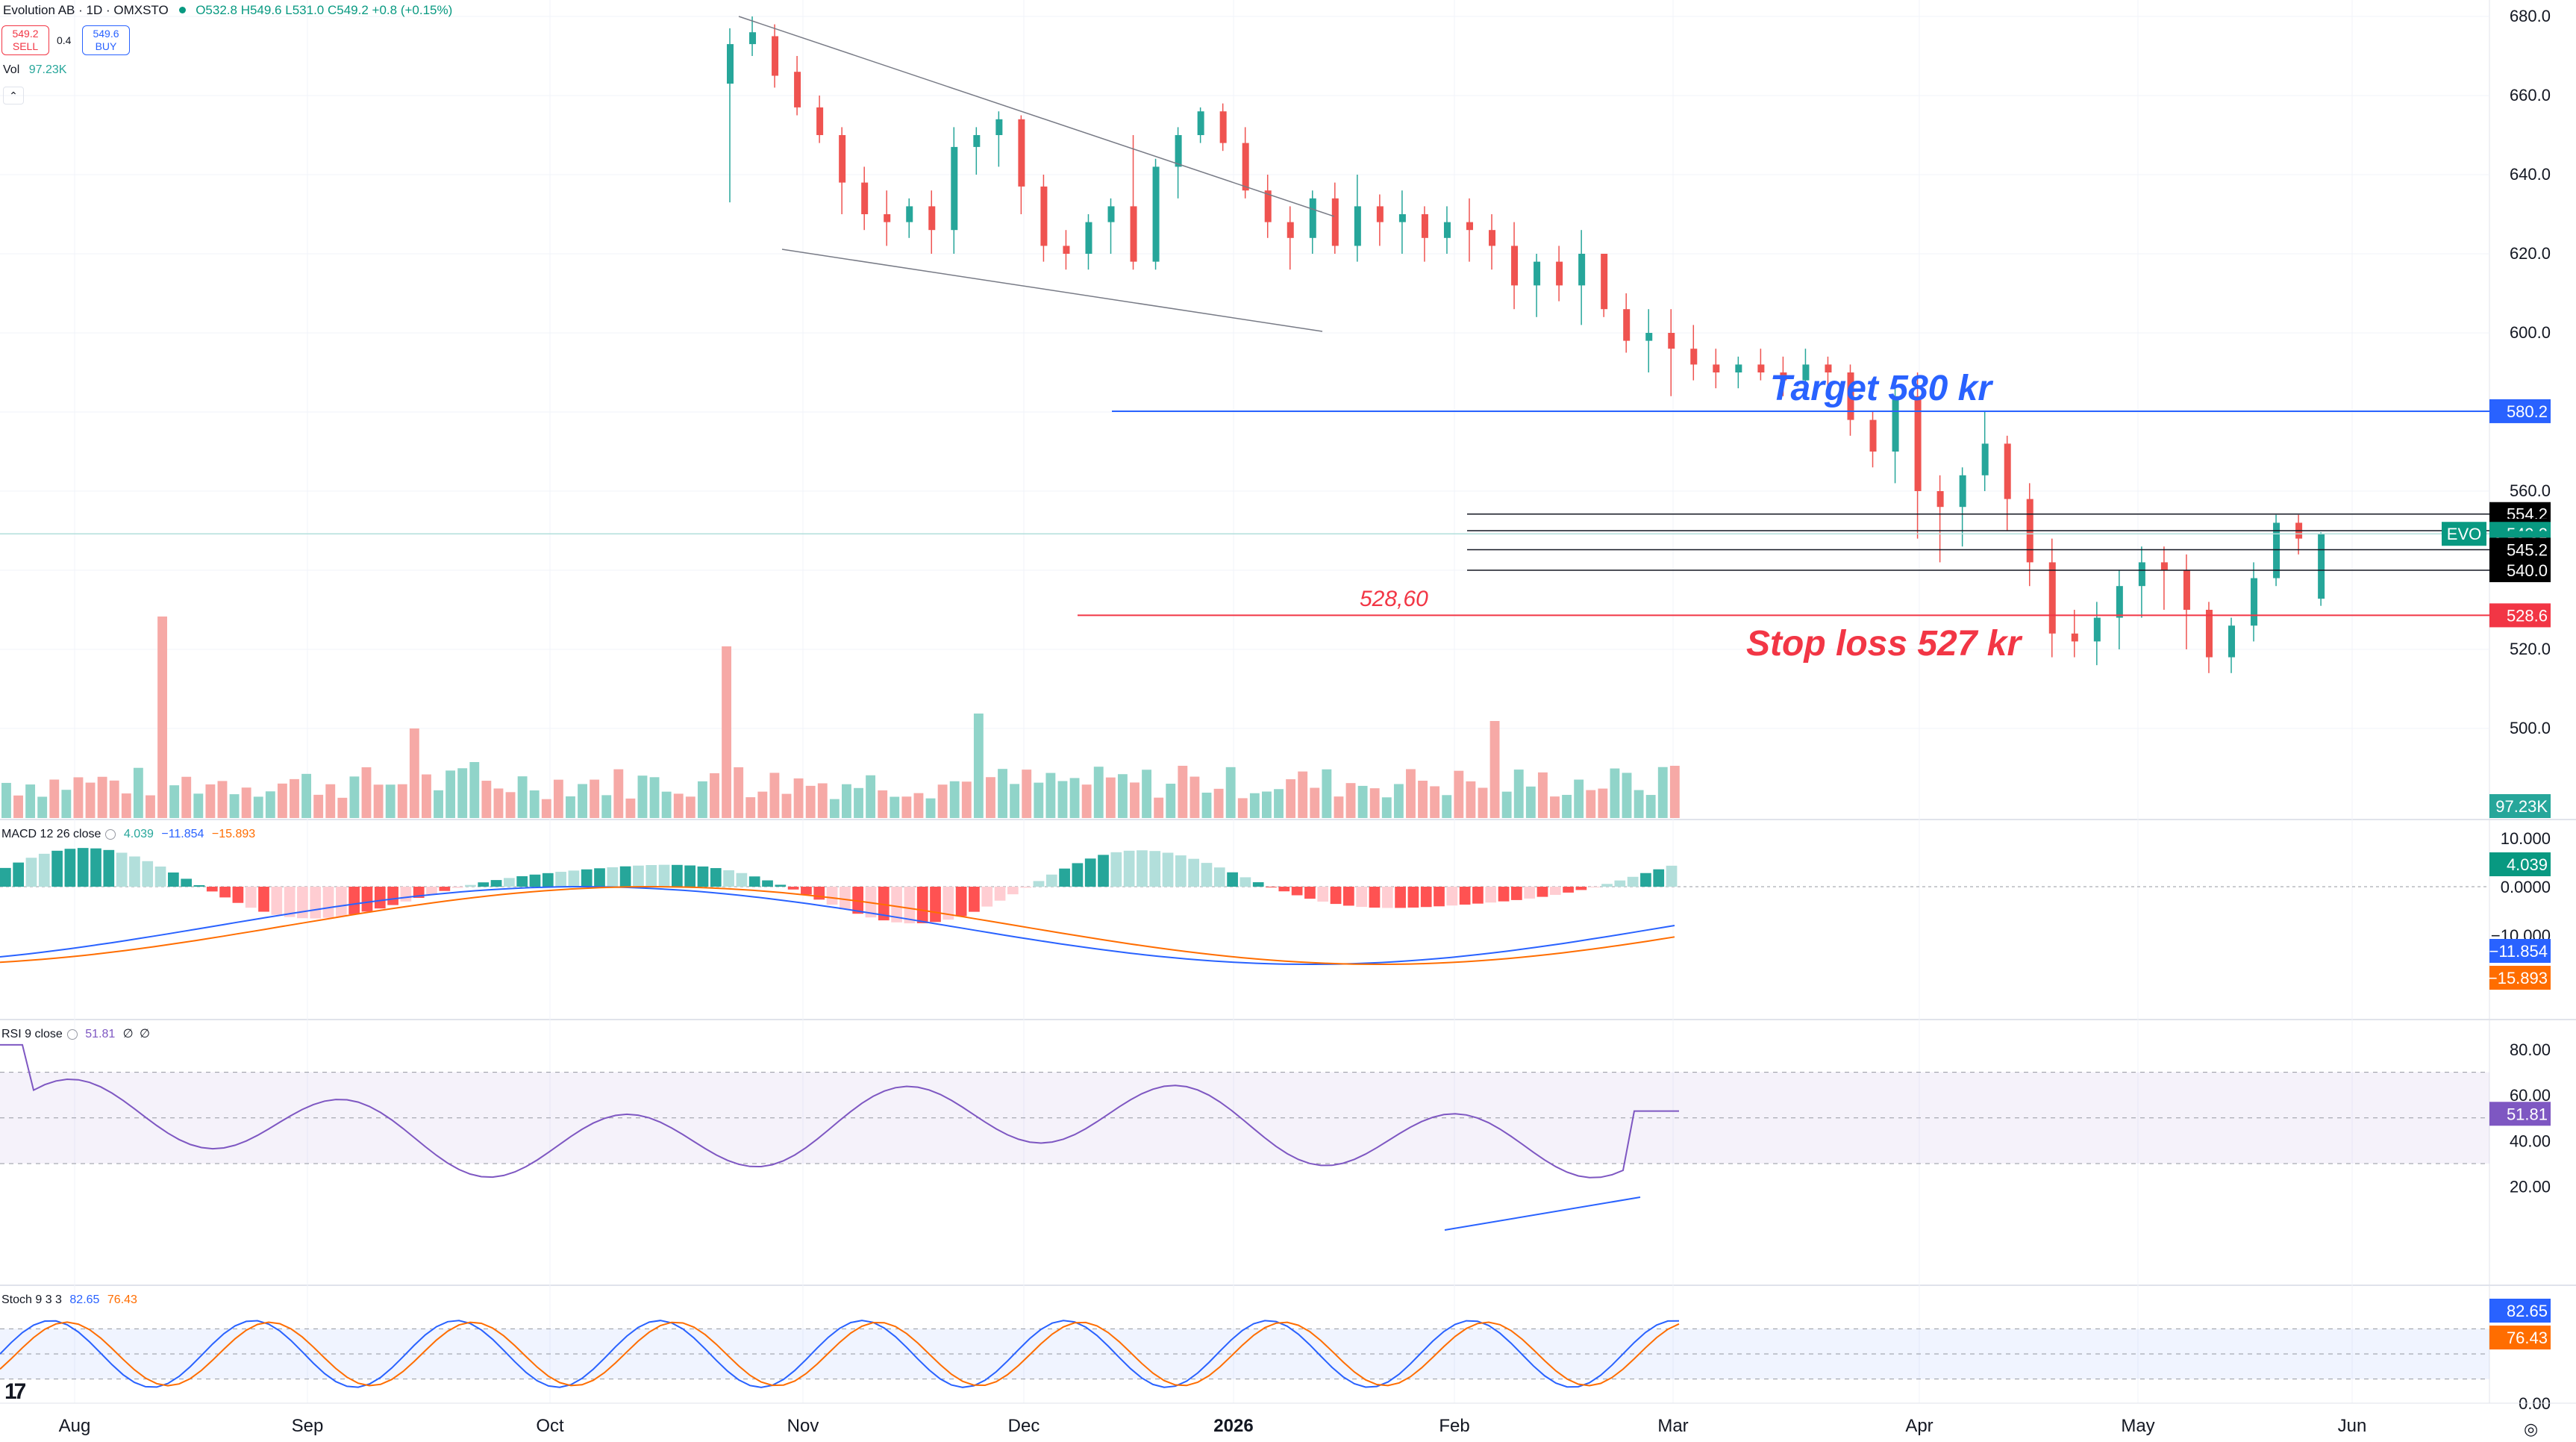 This screenshot has width=2576, height=1442. What do you see at coordinates (2520, 1337) in the screenshot?
I see `stoch-tag` at bounding box center [2520, 1337].